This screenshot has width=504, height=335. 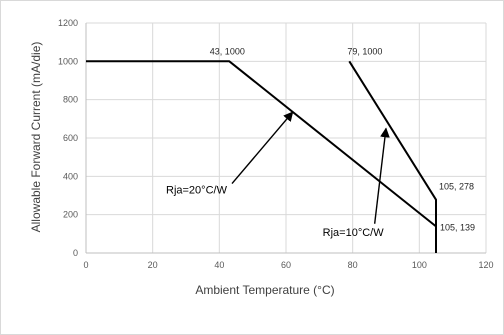 What do you see at coordinates (197, 191) in the screenshot?
I see `annotation-label: Rja=20°C/W` at bounding box center [197, 191].